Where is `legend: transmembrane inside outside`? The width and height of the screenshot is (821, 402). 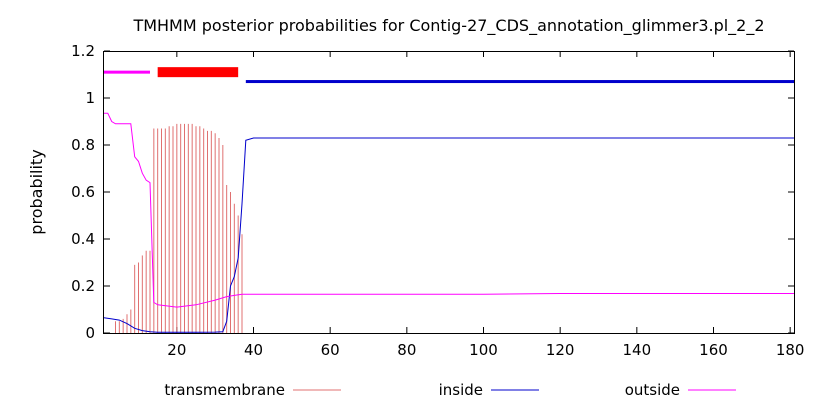 legend: transmembrane inside outside is located at coordinates (450, 390).